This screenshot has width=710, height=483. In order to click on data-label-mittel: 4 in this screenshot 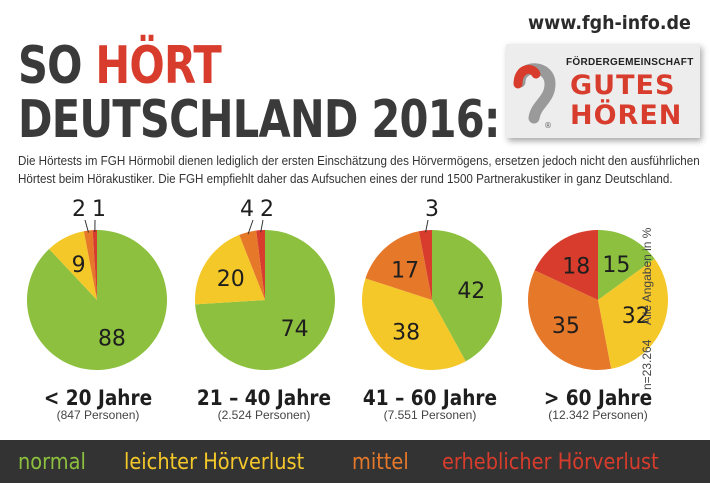, I will do `click(247, 209)`.